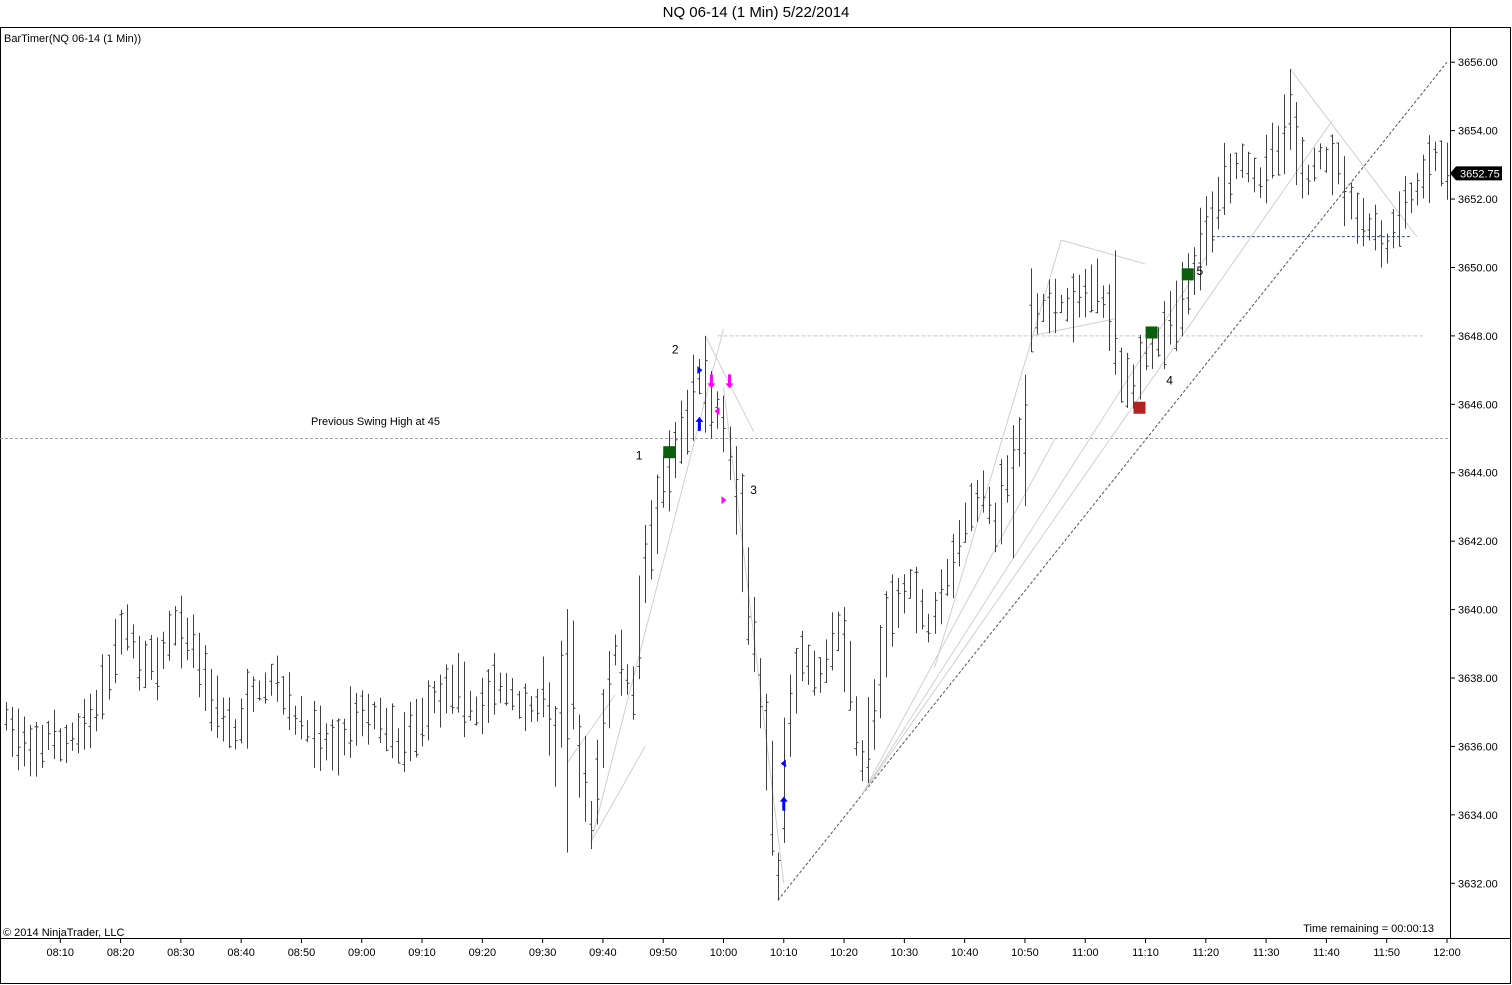 The height and width of the screenshot is (985, 1512). What do you see at coordinates (1478, 542) in the screenshot?
I see `y-tick-label: 3642.00` at bounding box center [1478, 542].